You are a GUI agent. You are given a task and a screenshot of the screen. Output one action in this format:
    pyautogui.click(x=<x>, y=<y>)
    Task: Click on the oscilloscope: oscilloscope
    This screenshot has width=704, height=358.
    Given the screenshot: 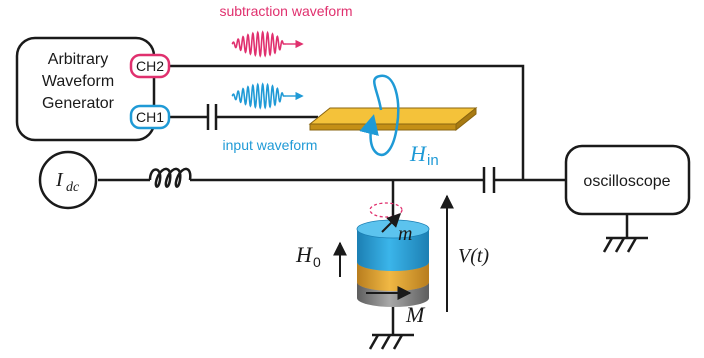 What is the action you would take?
    pyautogui.click(x=627, y=180)
    